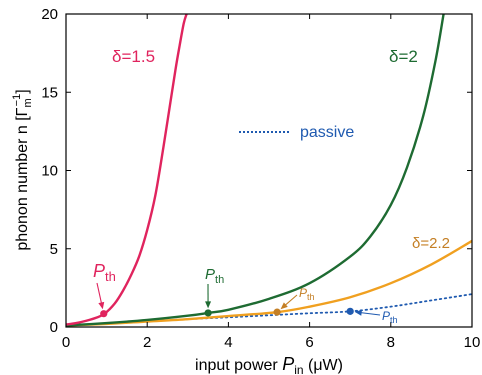 The height and width of the screenshot is (375, 482). Describe the element at coordinates (214, 276) in the screenshot. I see `pth-label-2: Pth` at that location.